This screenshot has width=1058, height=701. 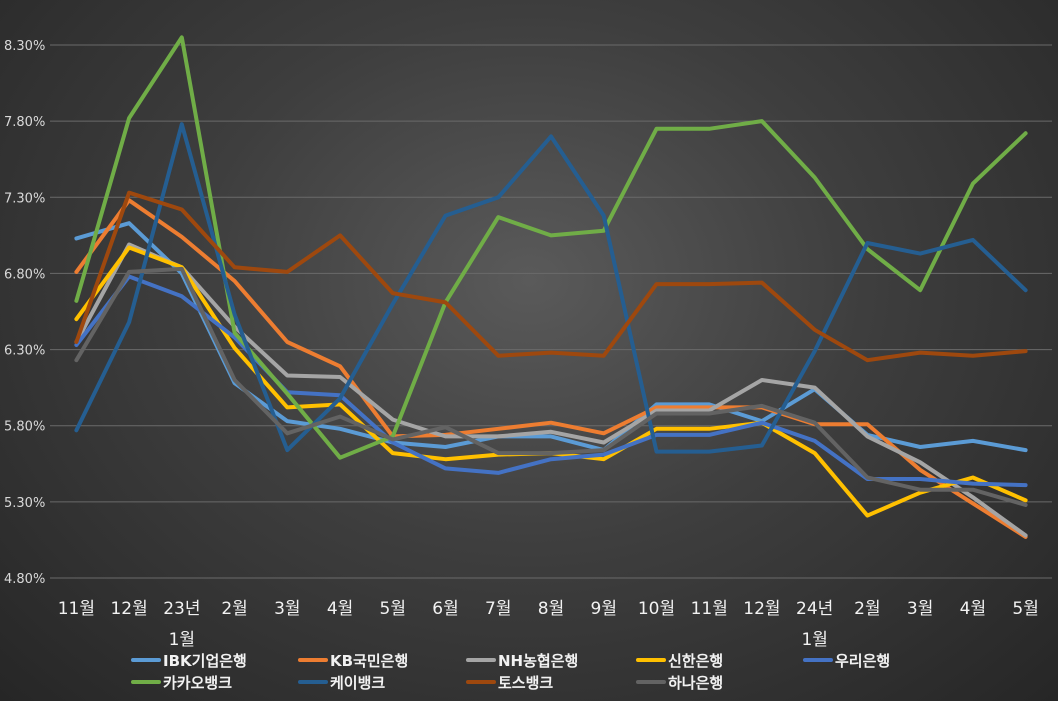 I want to click on y-tick-label: 8.30%, so click(x=24, y=46).